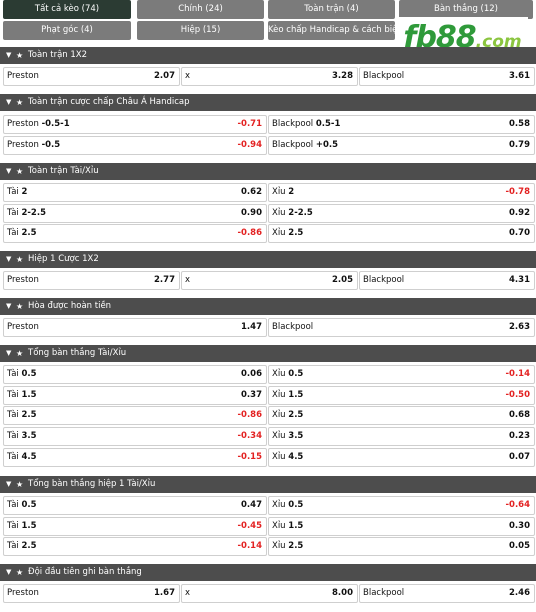 This screenshot has width=536, height=612. I want to click on market-header: ▼ ★ Hòa được hoàn tiền, so click(268, 306).